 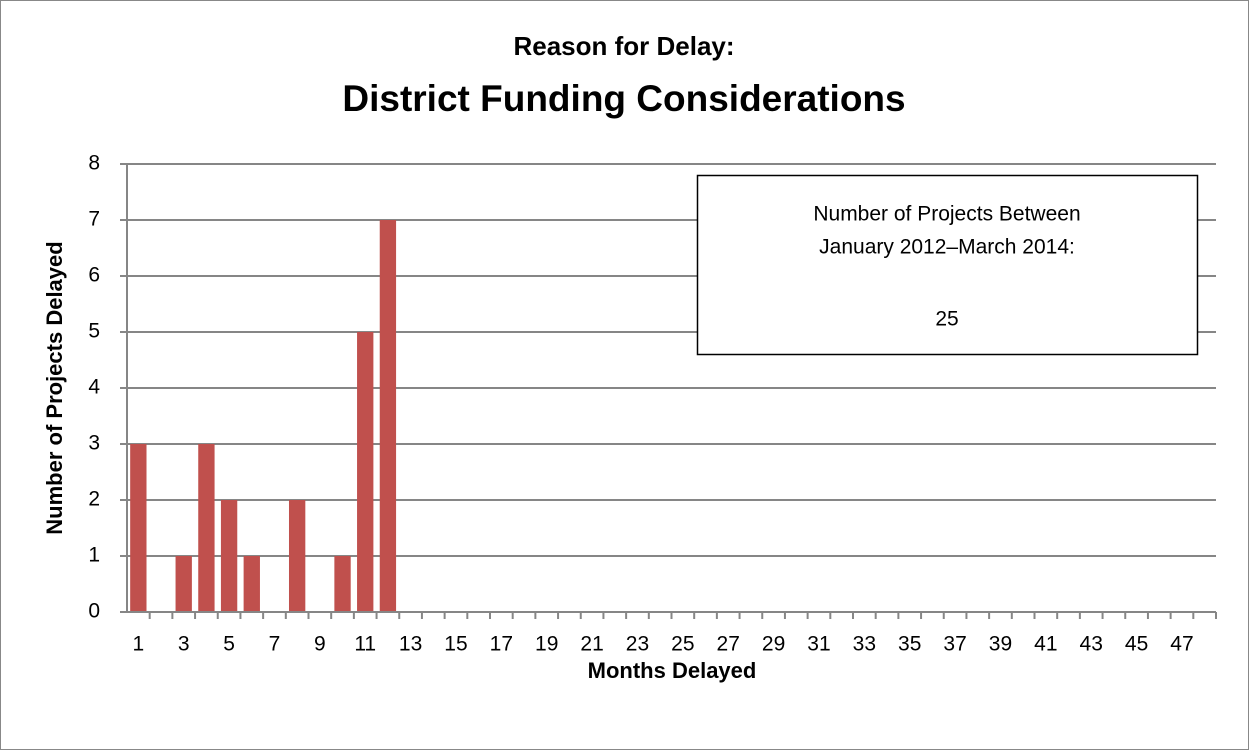 I want to click on x-tick-label: 9, so click(x=320, y=644).